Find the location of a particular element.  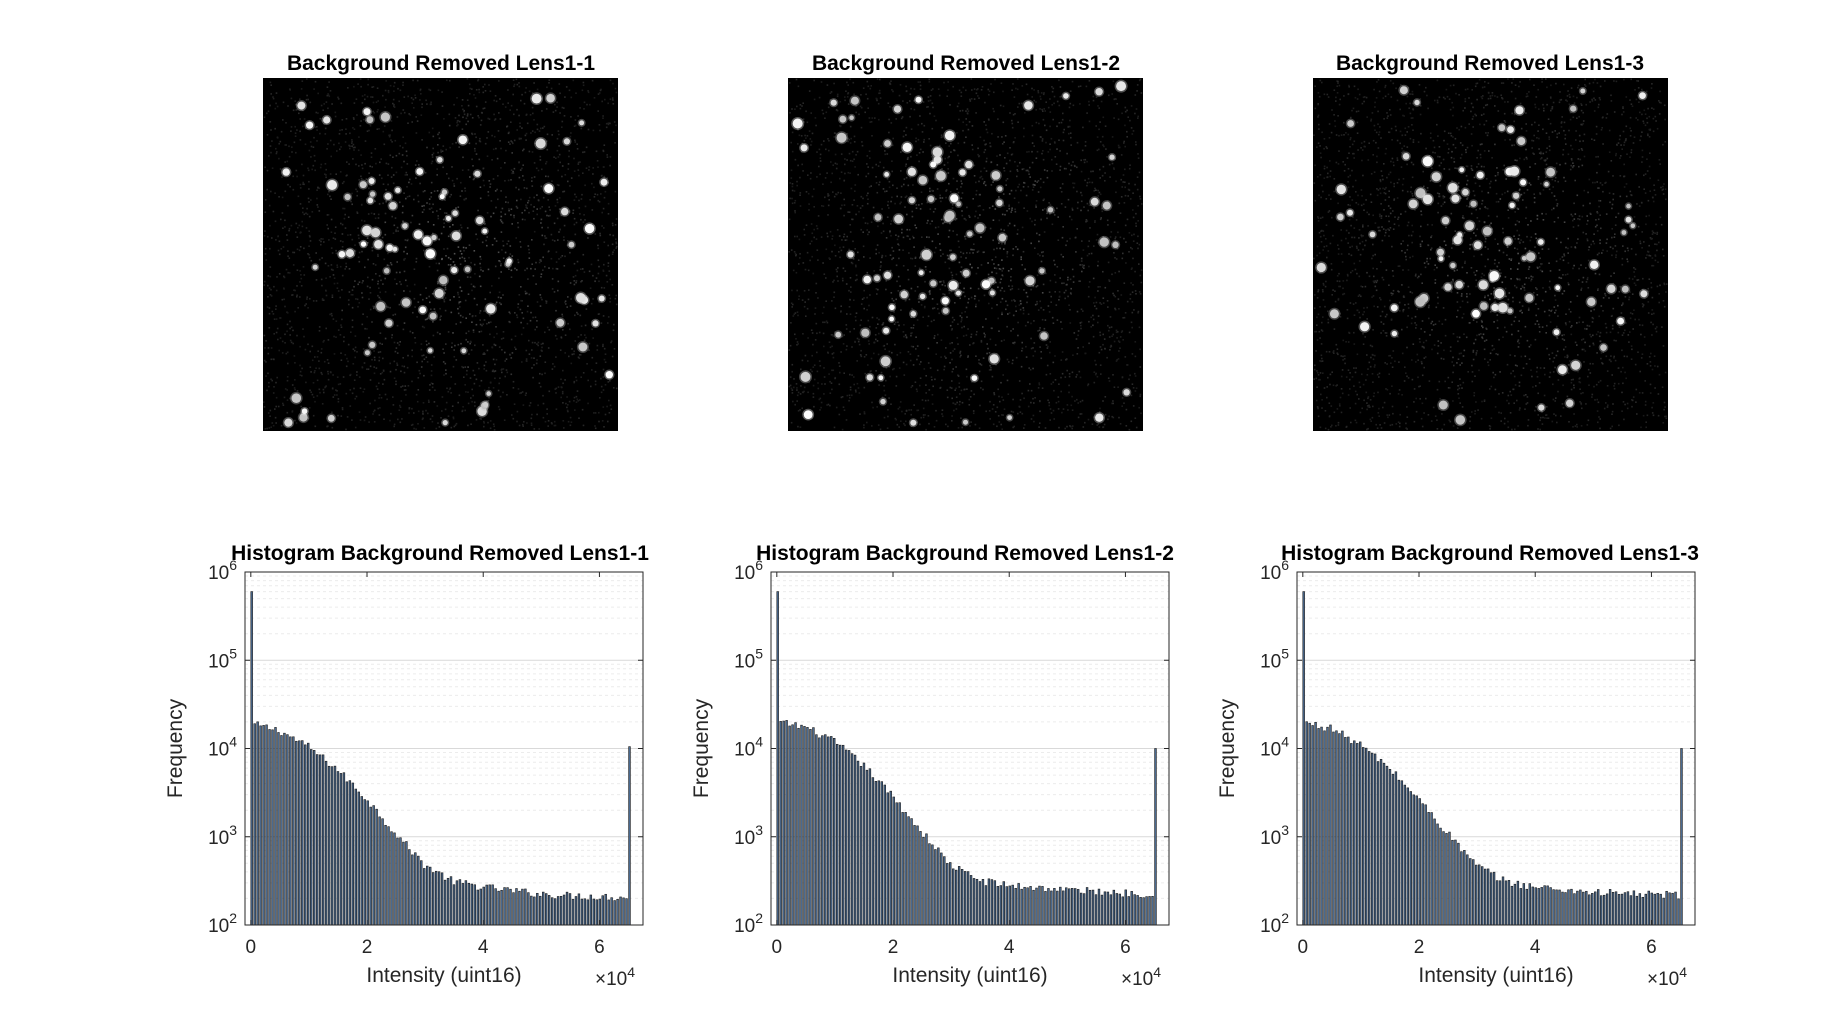

fluorescence-spot is located at coordinates (367, 112).